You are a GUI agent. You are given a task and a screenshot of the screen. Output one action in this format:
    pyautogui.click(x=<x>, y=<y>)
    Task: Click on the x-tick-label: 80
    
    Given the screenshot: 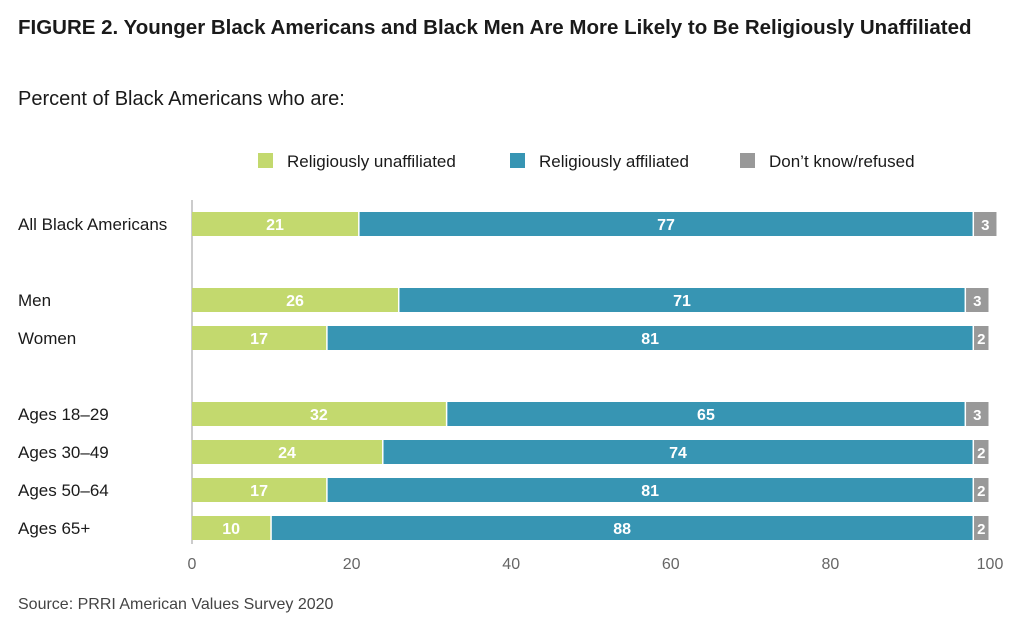 What is the action you would take?
    pyautogui.click(x=831, y=564)
    